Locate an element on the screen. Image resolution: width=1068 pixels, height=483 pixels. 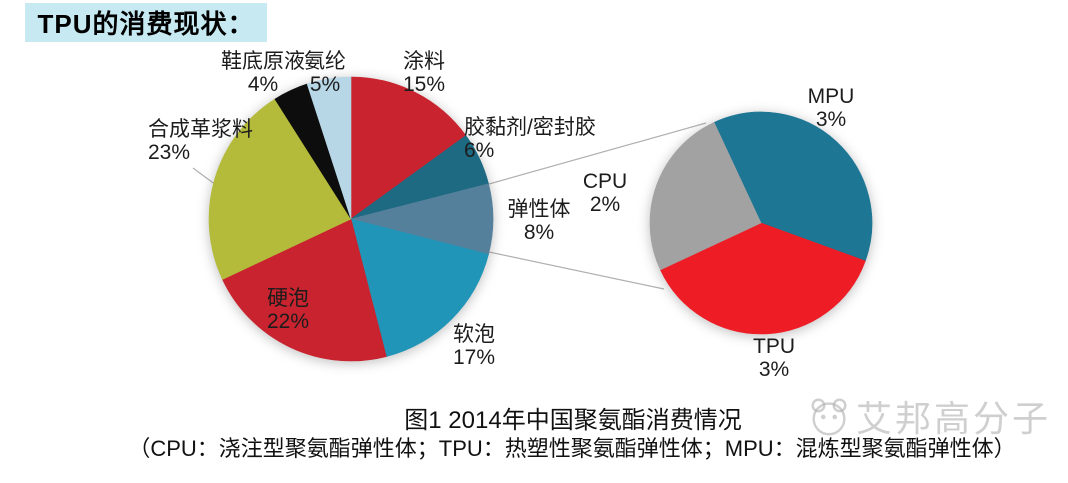
label-mpu: MPU 3% is located at coordinates (831, 108).